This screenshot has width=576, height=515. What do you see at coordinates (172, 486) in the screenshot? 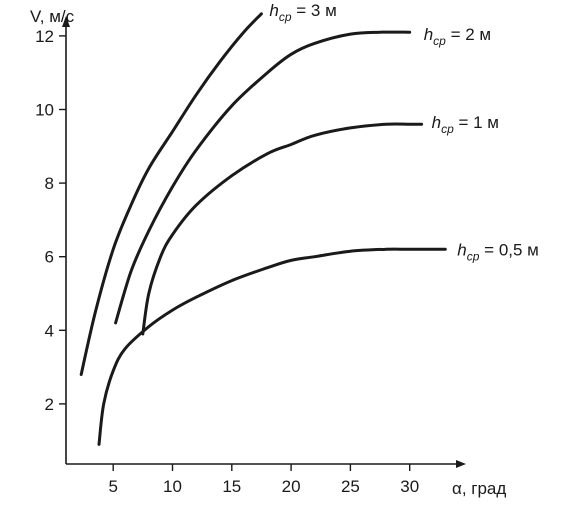
I see `x-tick-label: 10` at bounding box center [172, 486].